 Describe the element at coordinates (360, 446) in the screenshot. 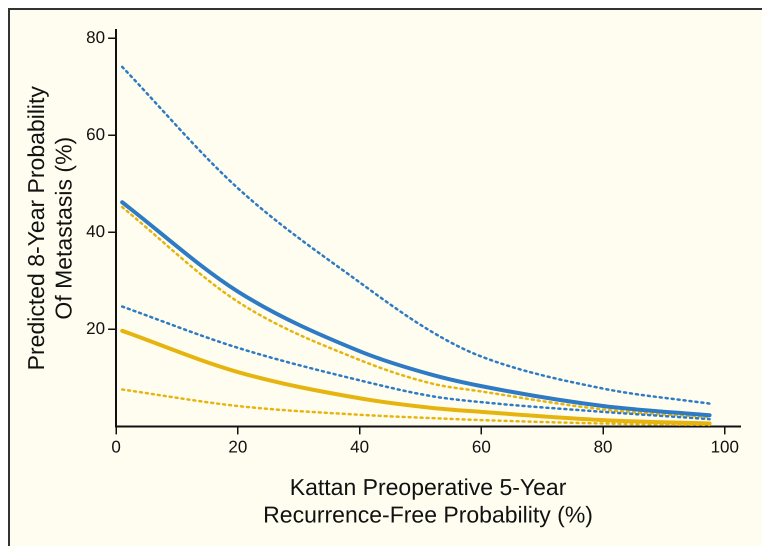

I see `x-tick-label: 40` at that location.